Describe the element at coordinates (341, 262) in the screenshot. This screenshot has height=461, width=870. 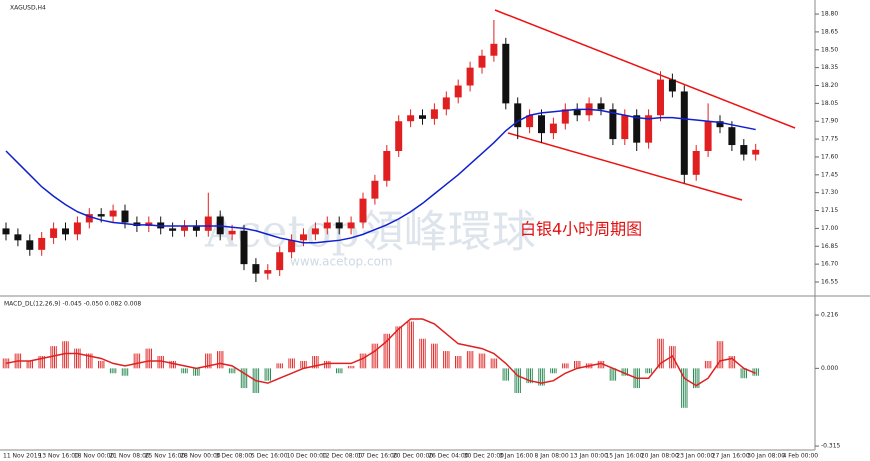
I see `watermark-url: www.acetop.com` at that location.